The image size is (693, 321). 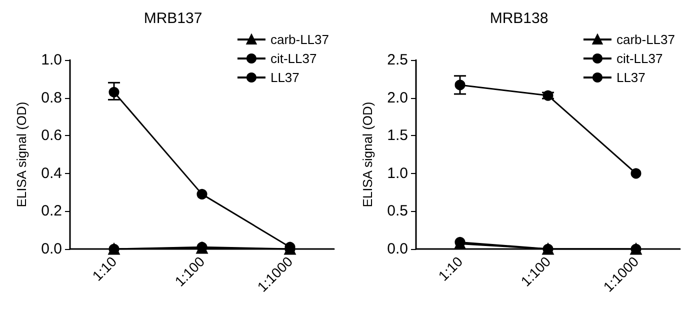 What do you see at coordinates (397, 135) in the screenshot?
I see `y-tick-label: 1.5` at bounding box center [397, 135].